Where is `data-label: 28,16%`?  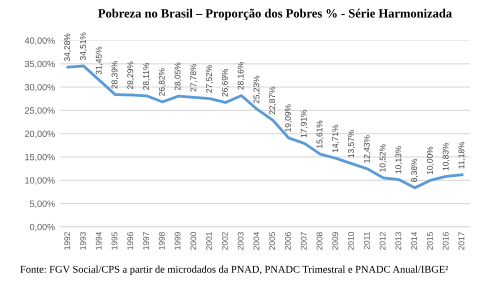 data-label: 28,16% is located at coordinates (241, 76).